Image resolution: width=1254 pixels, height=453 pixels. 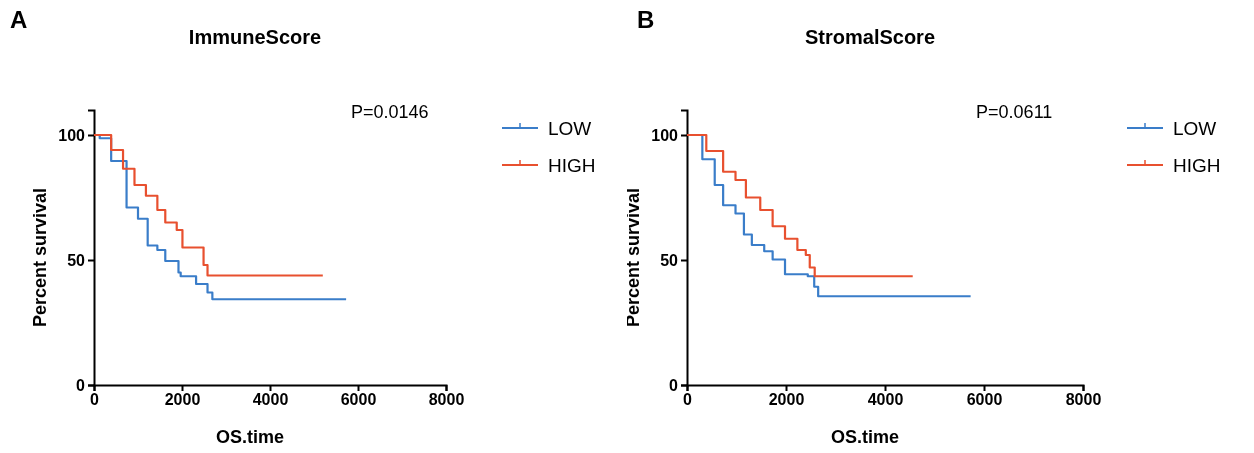 What do you see at coordinates (1014, 112) in the screenshot?
I see `annotation: P=0.0611` at bounding box center [1014, 112].